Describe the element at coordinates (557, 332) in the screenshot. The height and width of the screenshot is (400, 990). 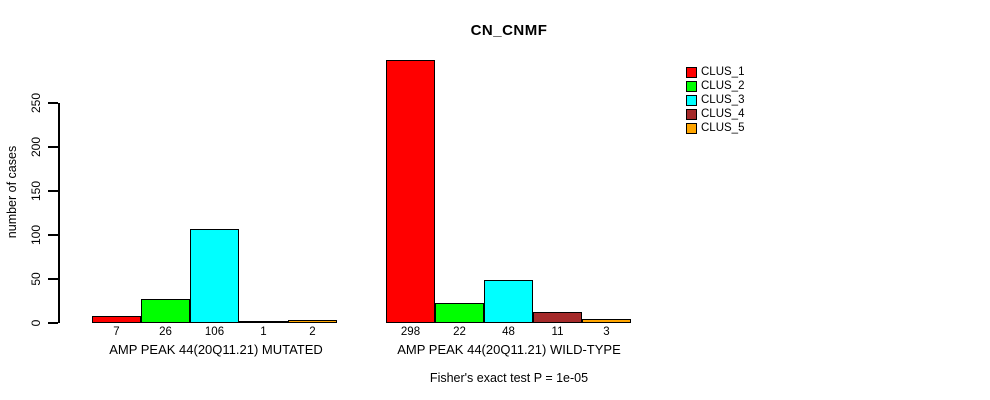
I see `bar-value-label: 11` at that location.